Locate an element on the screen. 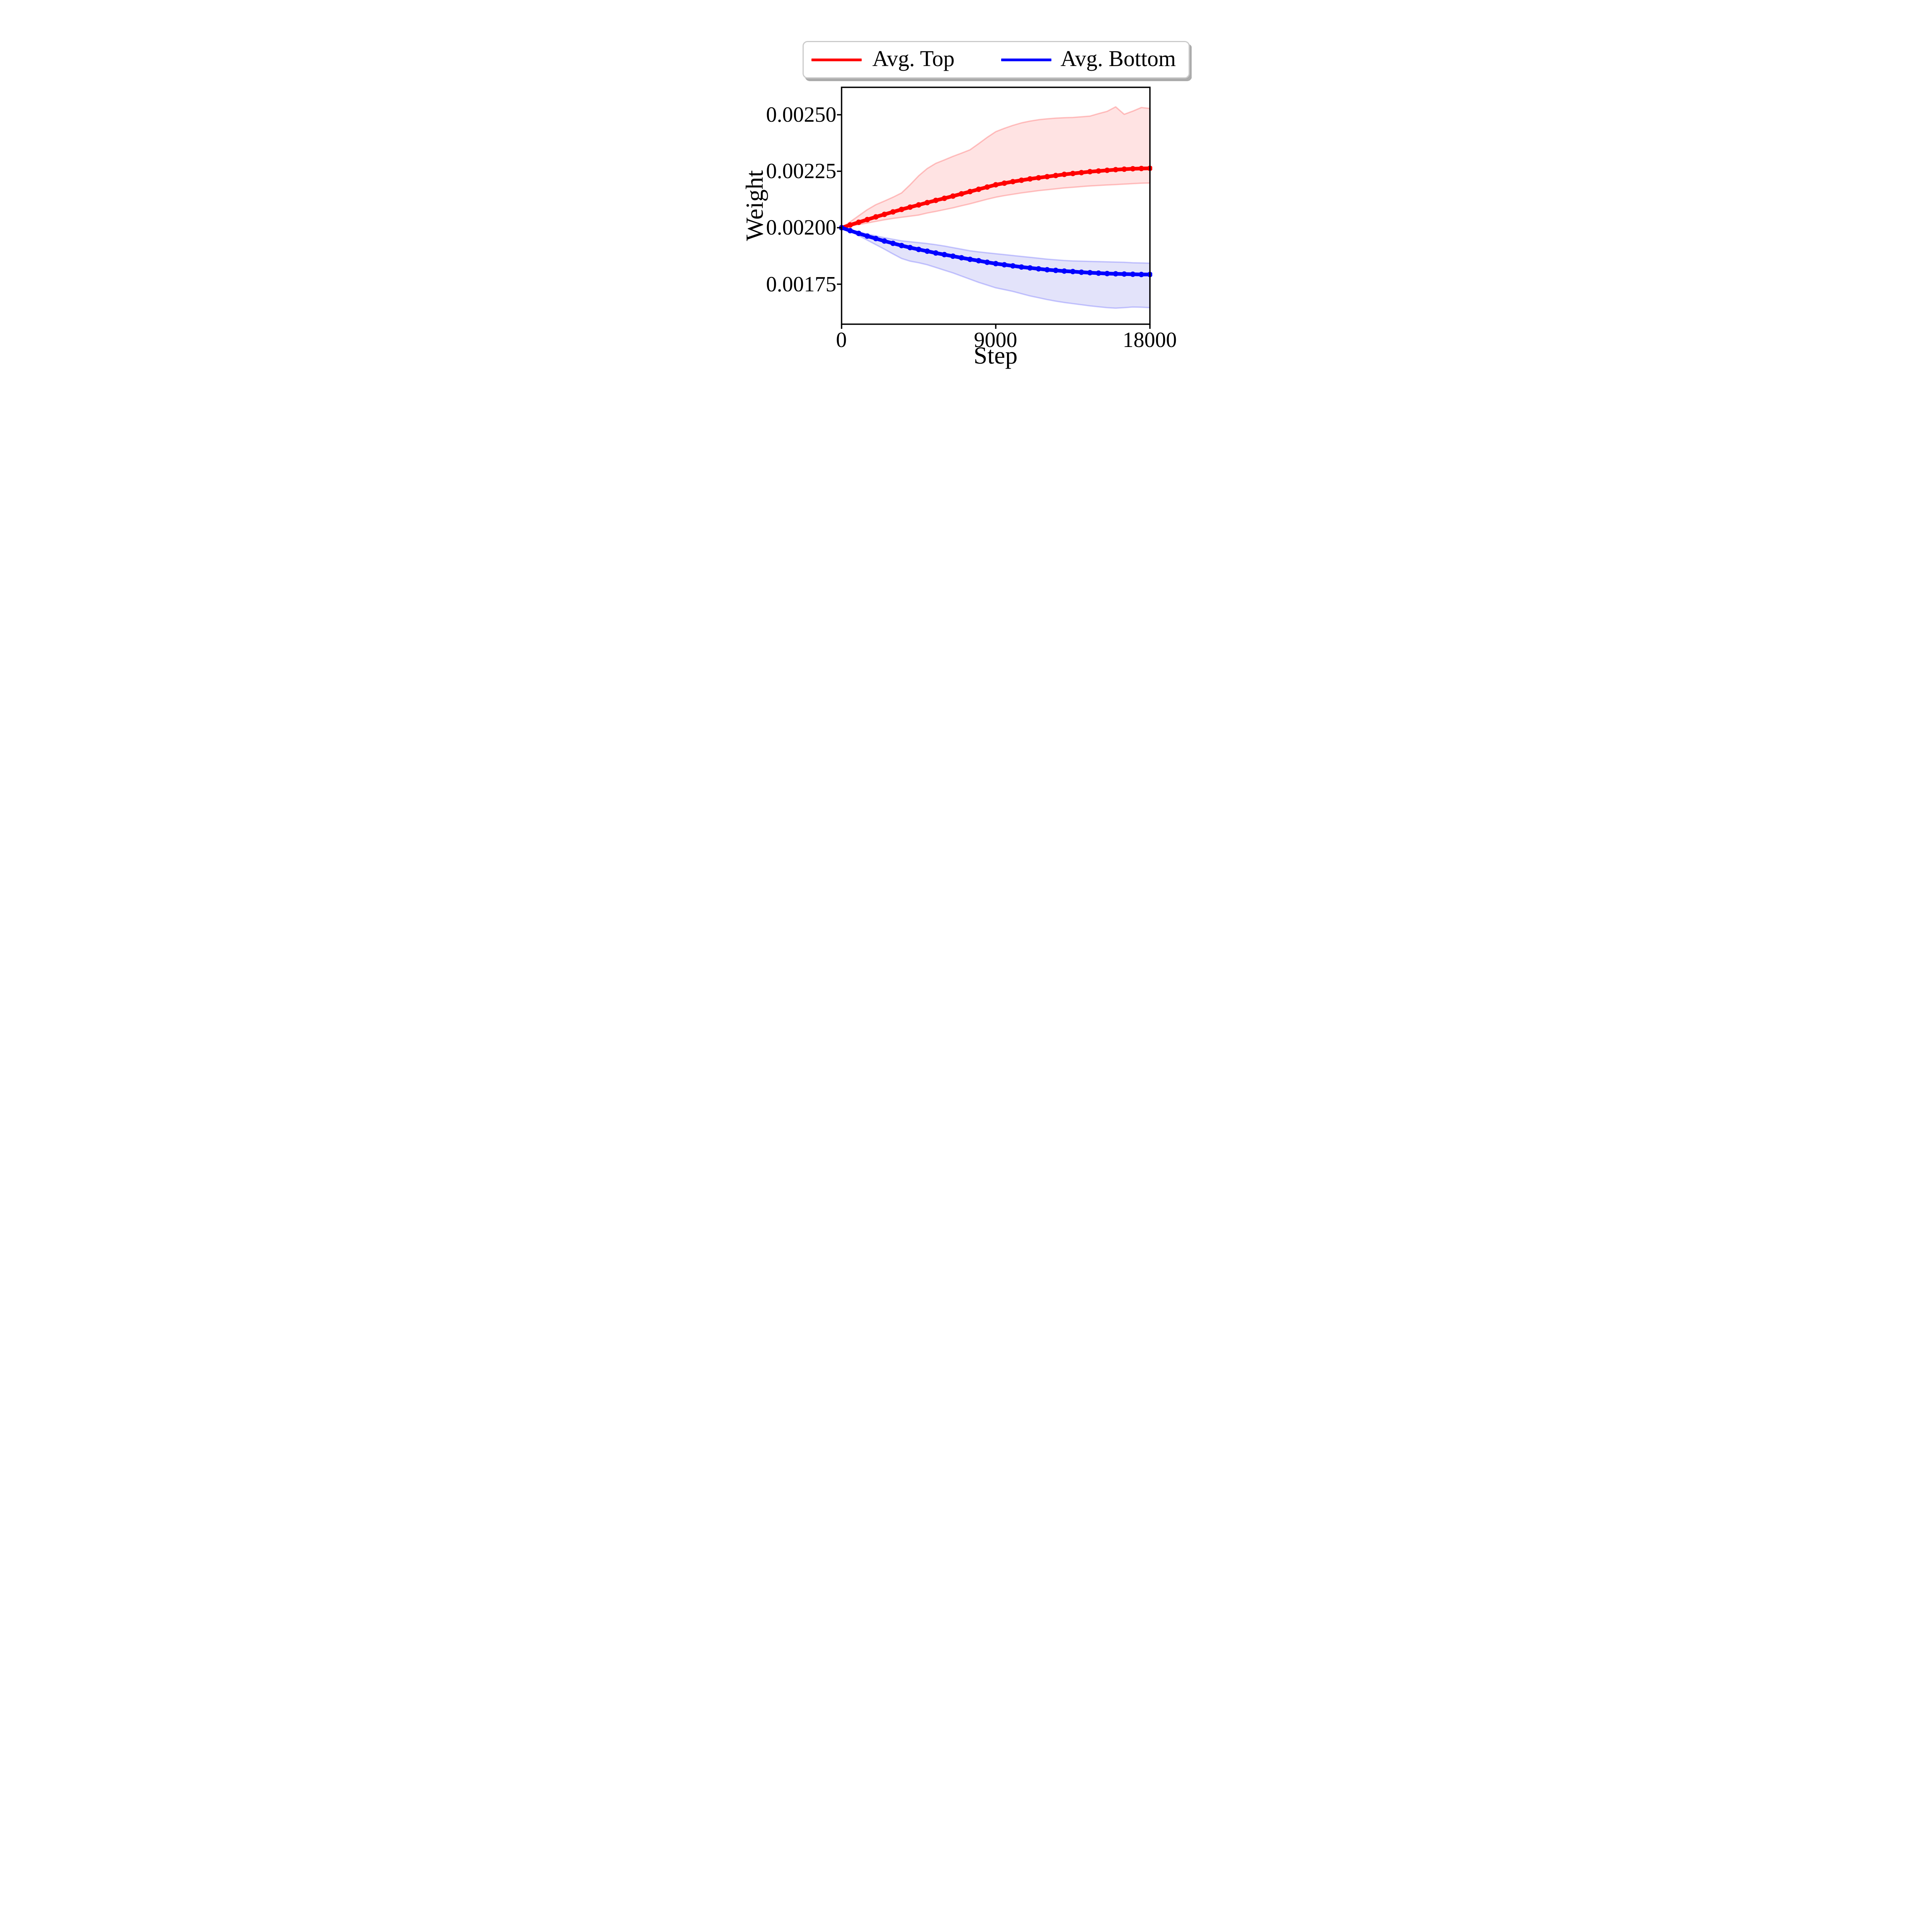  y-tick-label: 0.00250 is located at coordinates (801, 115).